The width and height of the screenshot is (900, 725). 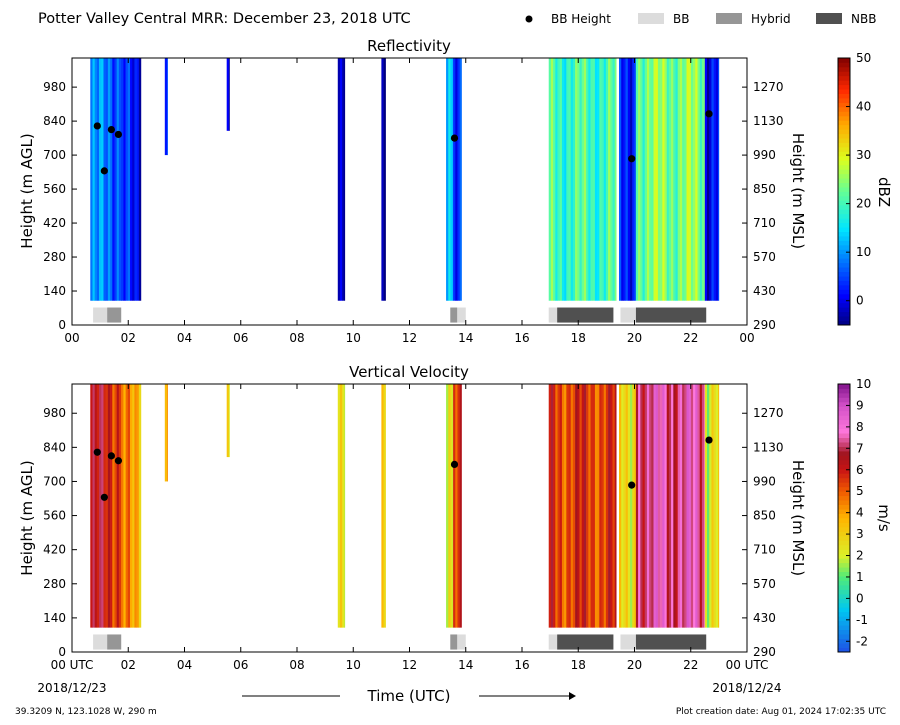 What do you see at coordinates (54, 516) in the screenshot?
I see `y-tick-label: 560` at bounding box center [54, 516].